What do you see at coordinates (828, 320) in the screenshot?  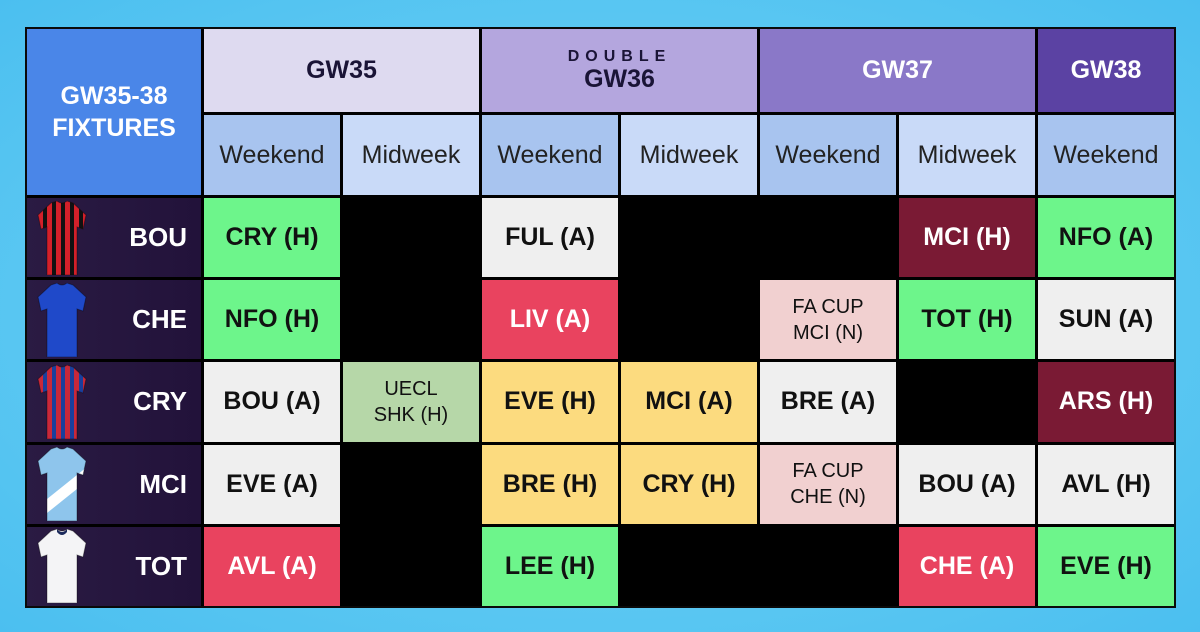 I see `fixture-cell: FA CUP MCI (N)` at bounding box center [828, 320].